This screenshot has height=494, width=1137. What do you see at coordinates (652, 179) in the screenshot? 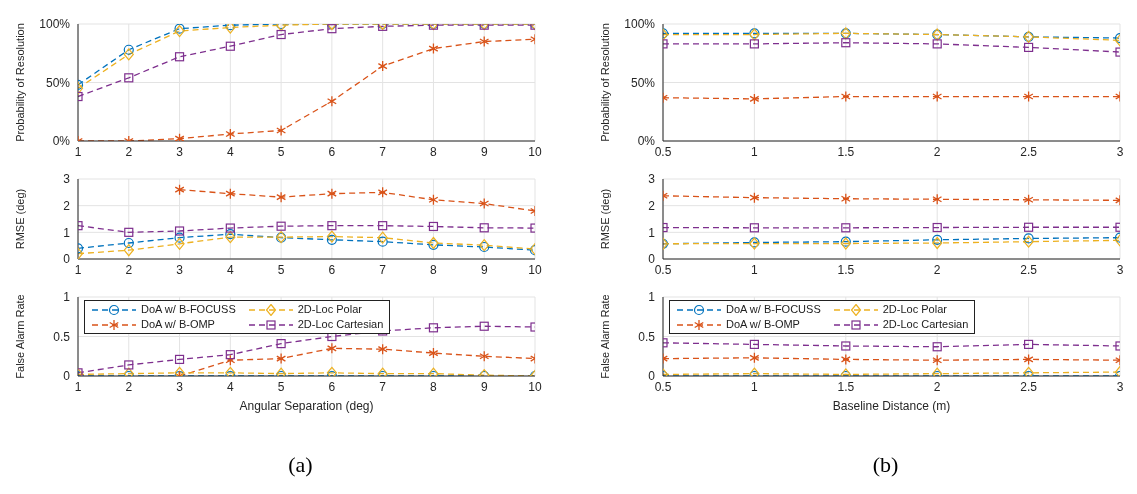
I see `y-tick-label: 3` at bounding box center [652, 179].